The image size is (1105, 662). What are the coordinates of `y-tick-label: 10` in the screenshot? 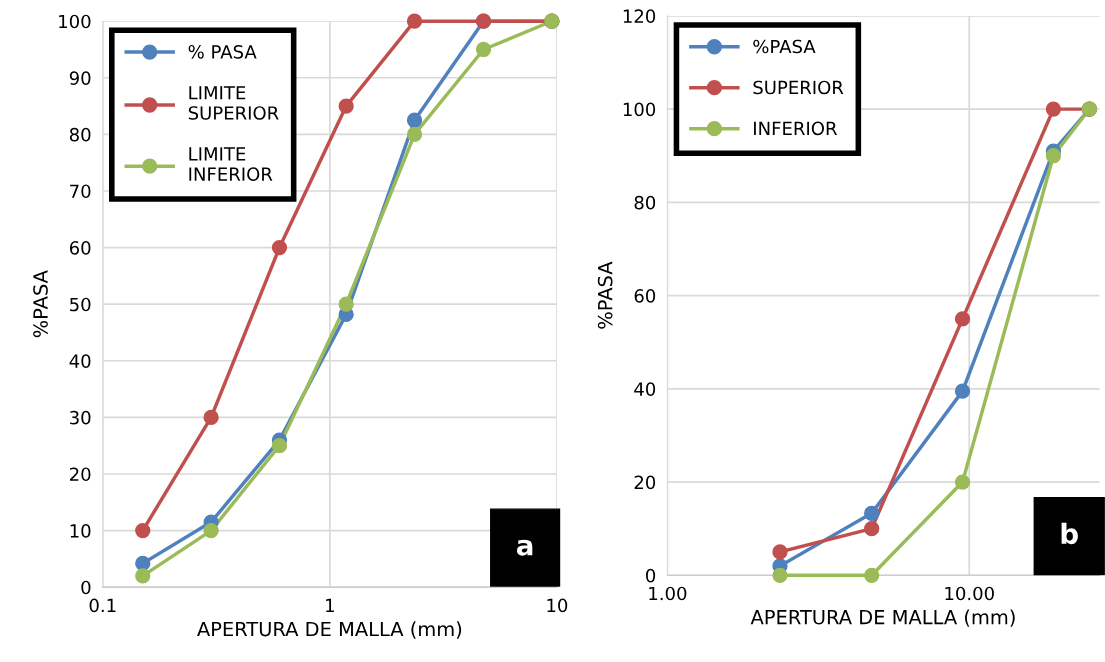 It's located at (80, 531).